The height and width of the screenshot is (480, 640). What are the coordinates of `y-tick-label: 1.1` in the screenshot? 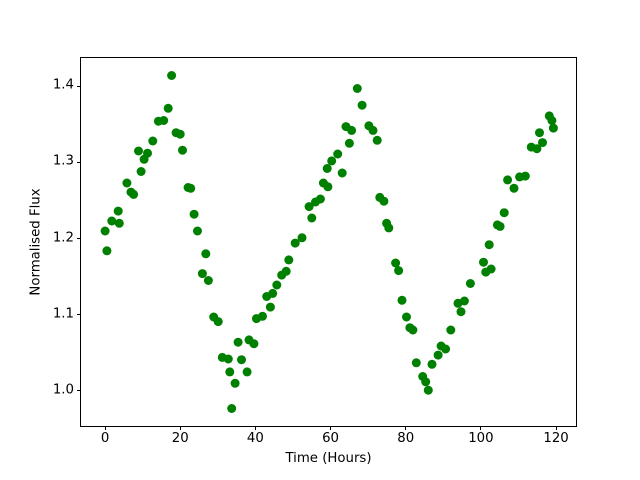 It's located at (63, 314).